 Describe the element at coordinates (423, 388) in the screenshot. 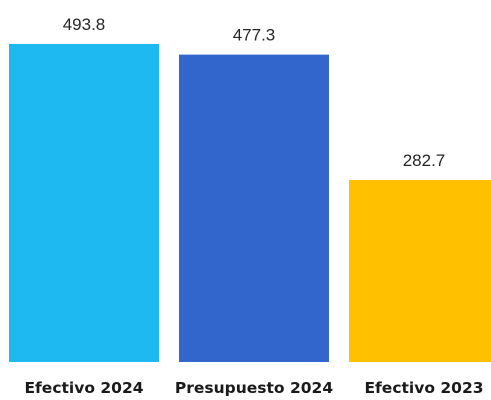

I see `category-label-3: Efectivo 2023` at that location.